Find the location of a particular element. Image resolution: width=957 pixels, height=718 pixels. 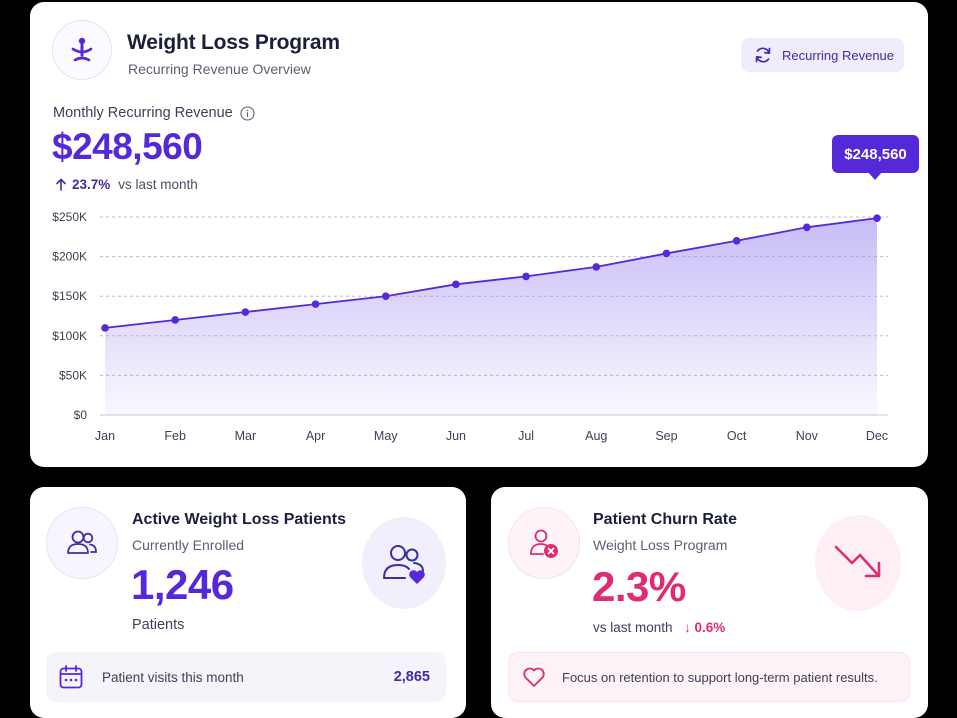

program-logo is located at coordinates (82, 50).